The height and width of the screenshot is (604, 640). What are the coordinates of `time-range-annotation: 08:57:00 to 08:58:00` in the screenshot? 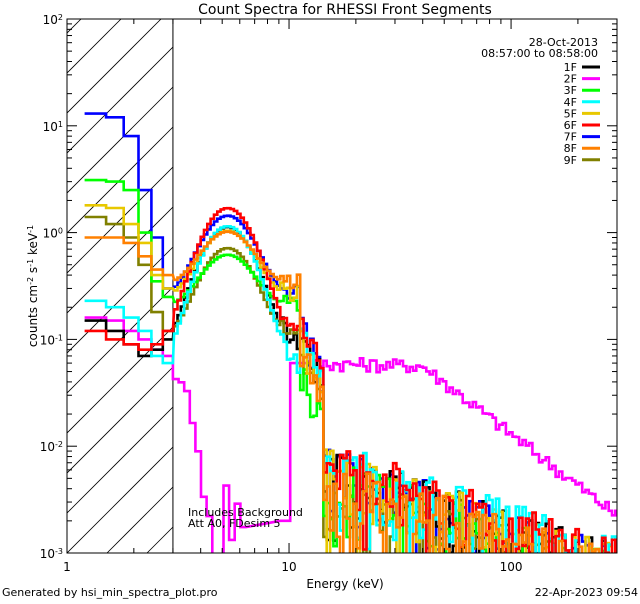 It's located at (539, 53).